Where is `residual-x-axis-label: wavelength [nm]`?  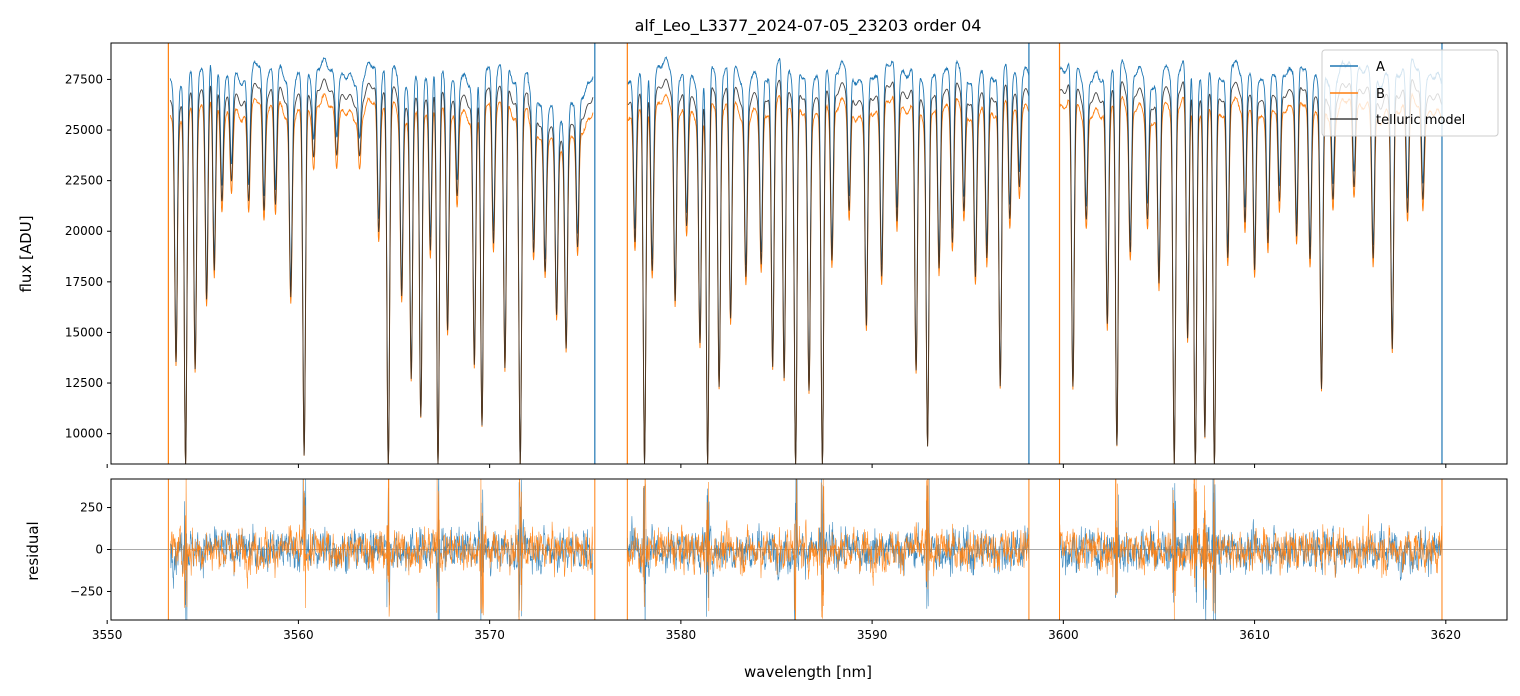
residual-x-axis-label: wavelength [nm] is located at coordinates (808, 672).